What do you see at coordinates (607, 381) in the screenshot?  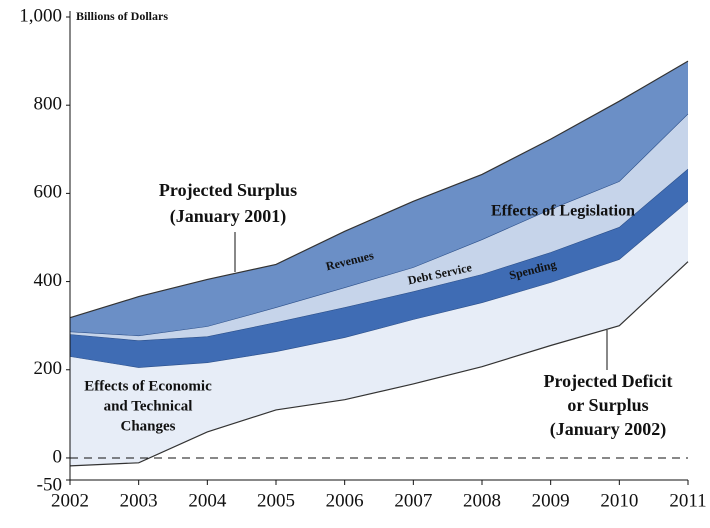 I see `annotation: Projected Deficit` at bounding box center [607, 381].